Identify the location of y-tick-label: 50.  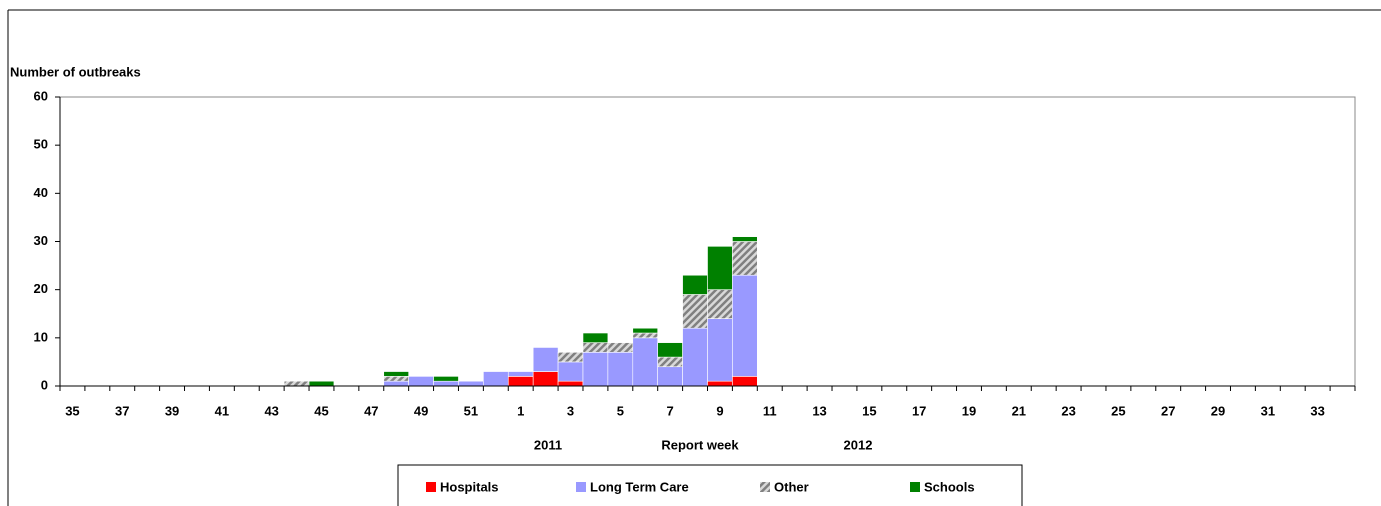
(41, 144).